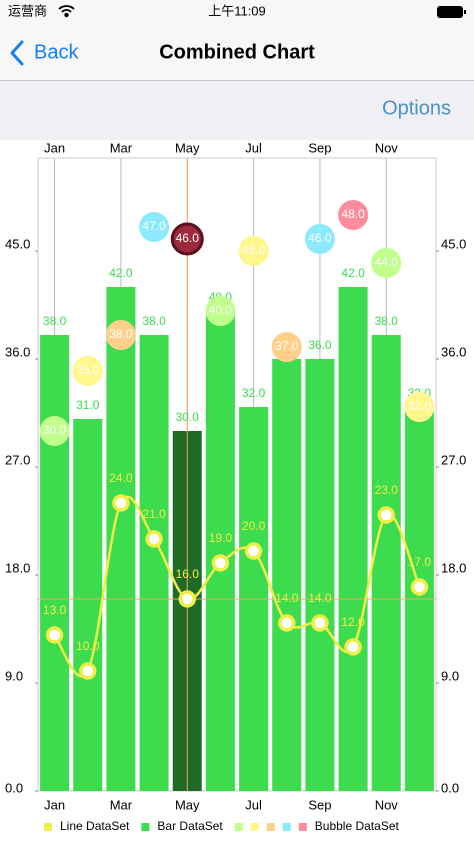 The height and width of the screenshot is (843, 474). I want to click on y-tick-label: 0.0, so click(14, 787).